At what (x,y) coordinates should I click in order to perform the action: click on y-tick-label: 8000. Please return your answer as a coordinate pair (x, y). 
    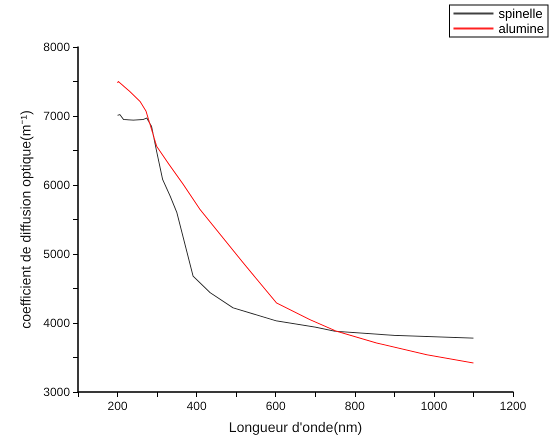
    Looking at the image, I should click on (56, 47).